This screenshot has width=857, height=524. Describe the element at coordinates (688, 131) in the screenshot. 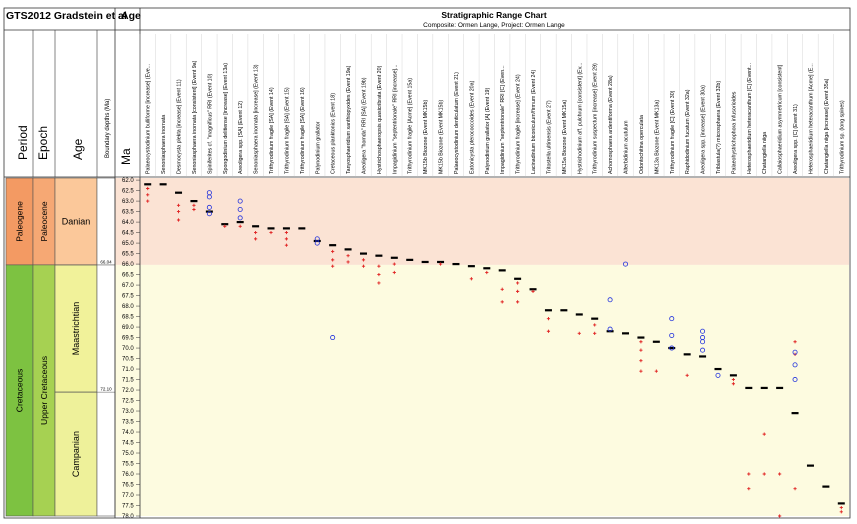

I see `taxon-label: Raphidodinium fucatum (Event 32a)` at that location.